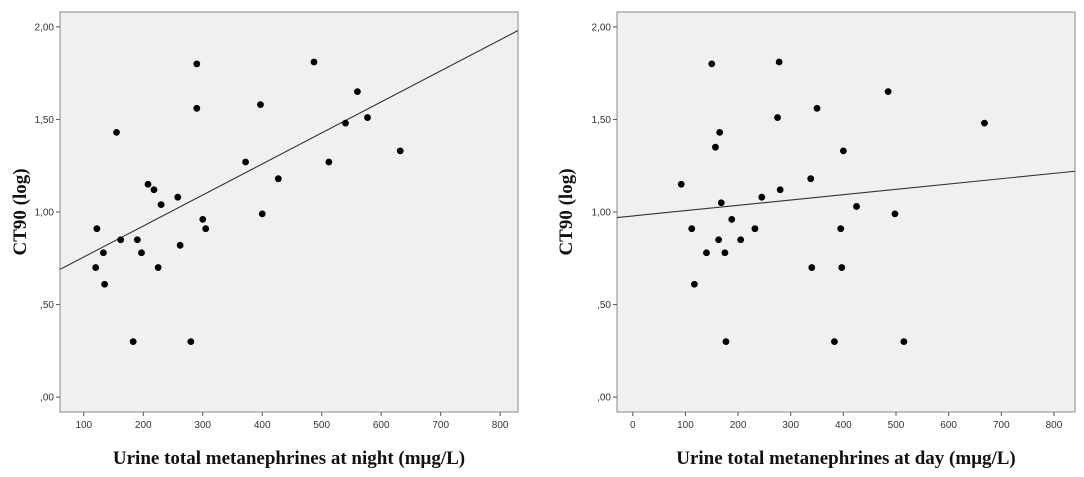 The width and height of the screenshot is (1084, 477). Describe the element at coordinates (633, 425) in the screenshot. I see `x-tick-label: 0` at that location.